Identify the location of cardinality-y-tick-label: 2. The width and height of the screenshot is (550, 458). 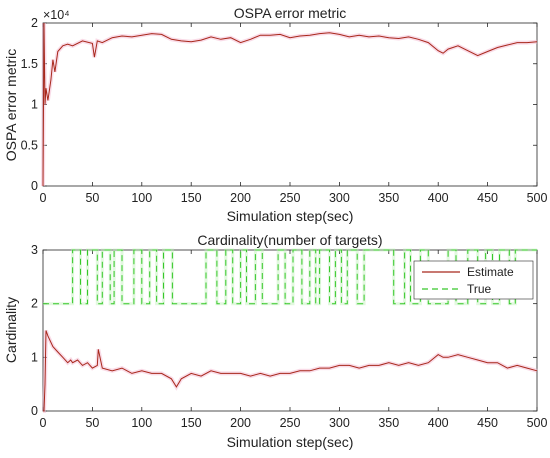
(34, 304).